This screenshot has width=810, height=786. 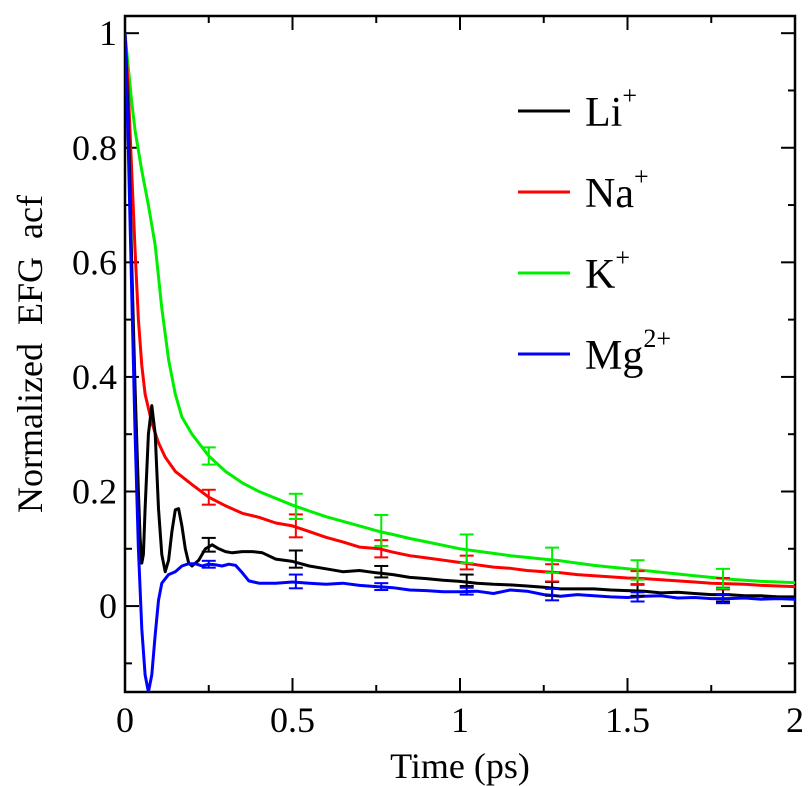 What do you see at coordinates (460, 766) in the screenshot?
I see `x-axis-title: Time (ps)` at bounding box center [460, 766].